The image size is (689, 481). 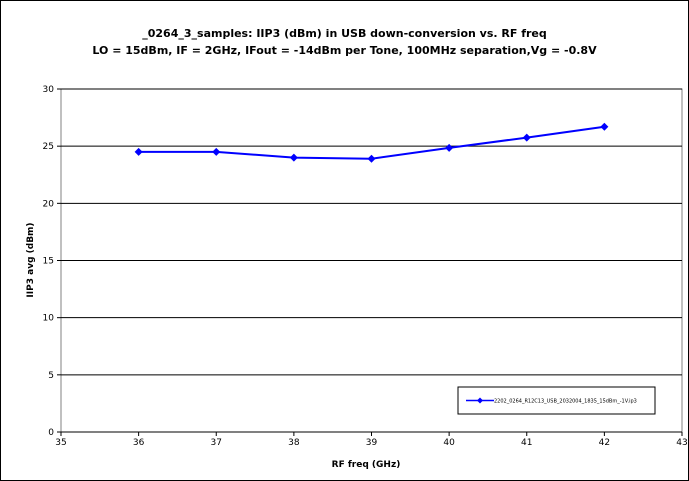 What do you see at coordinates (526, 443) in the screenshot?
I see `x-tick-label: 41` at bounding box center [526, 443].